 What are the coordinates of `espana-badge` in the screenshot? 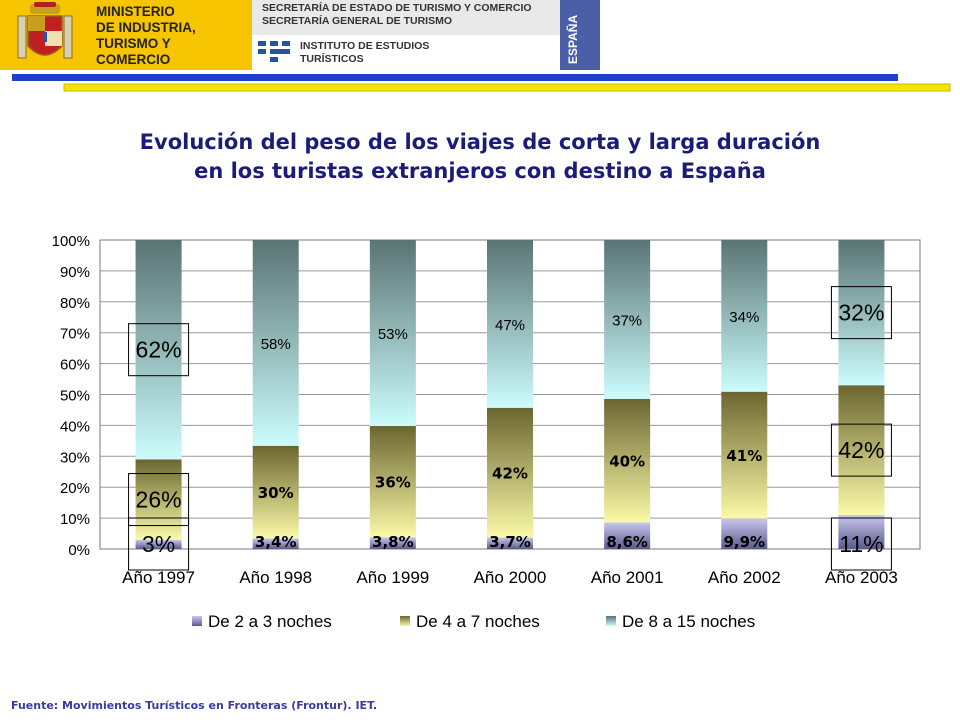 It's located at (580, 35).